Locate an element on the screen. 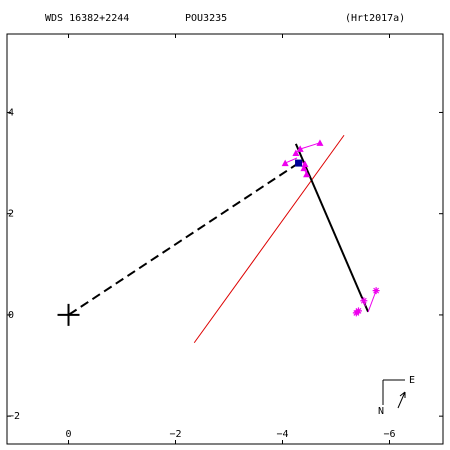  y-tick-label: 0 is located at coordinates (11, 315).